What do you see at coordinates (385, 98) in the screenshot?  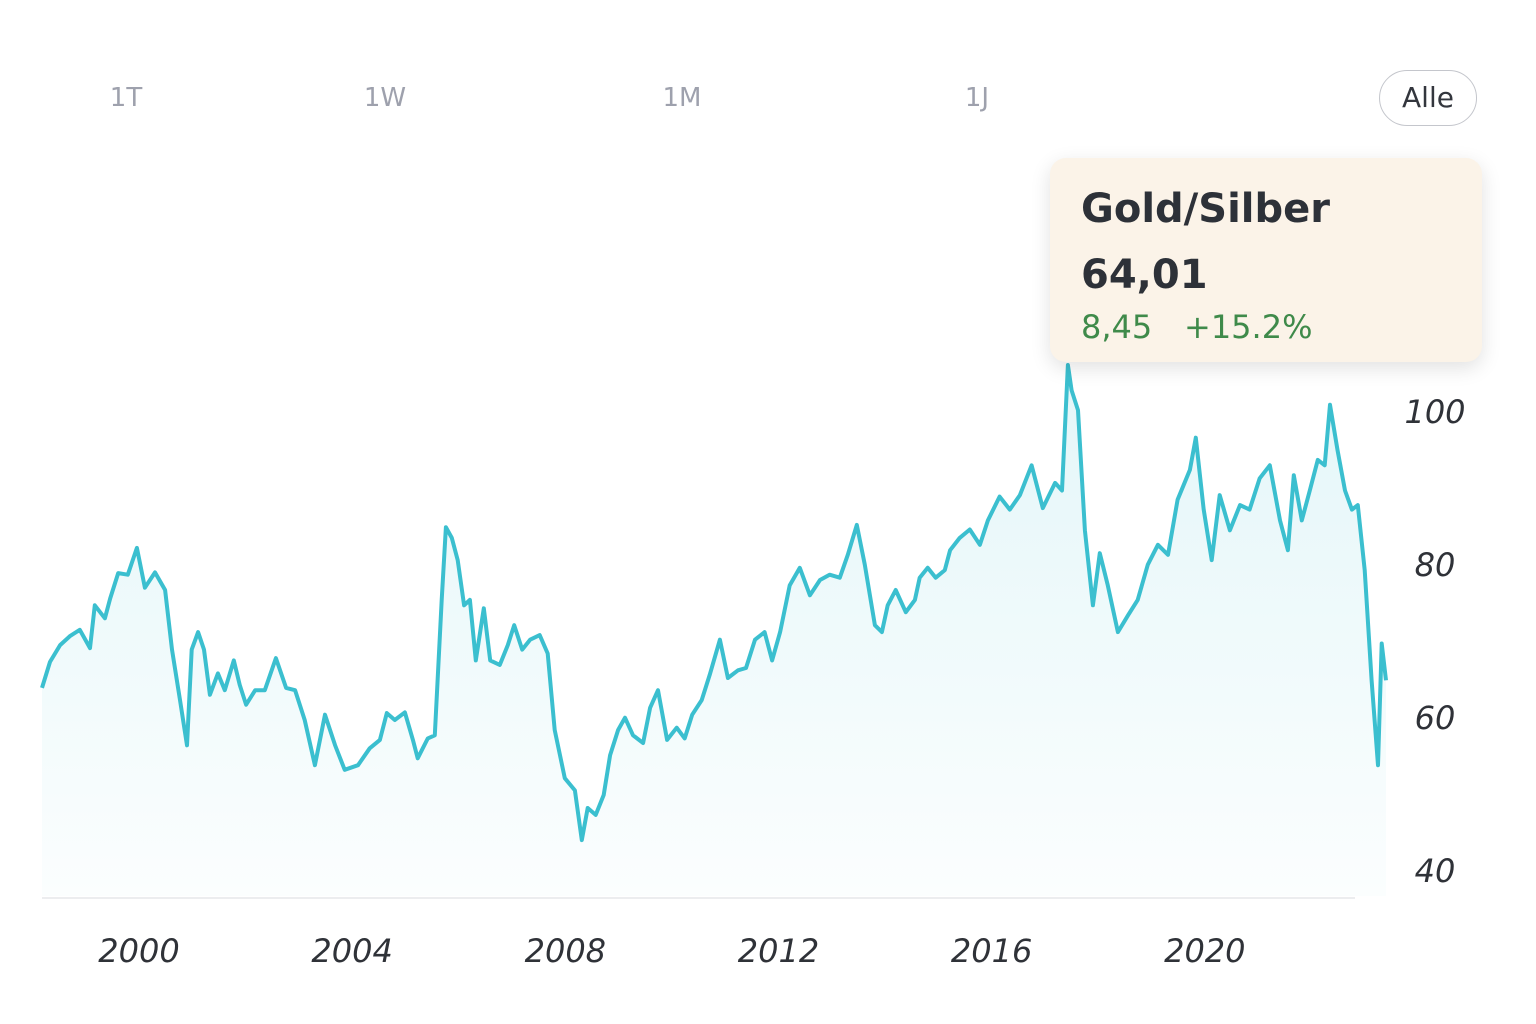 I see `range-tab: 1W` at bounding box center [385, 98].